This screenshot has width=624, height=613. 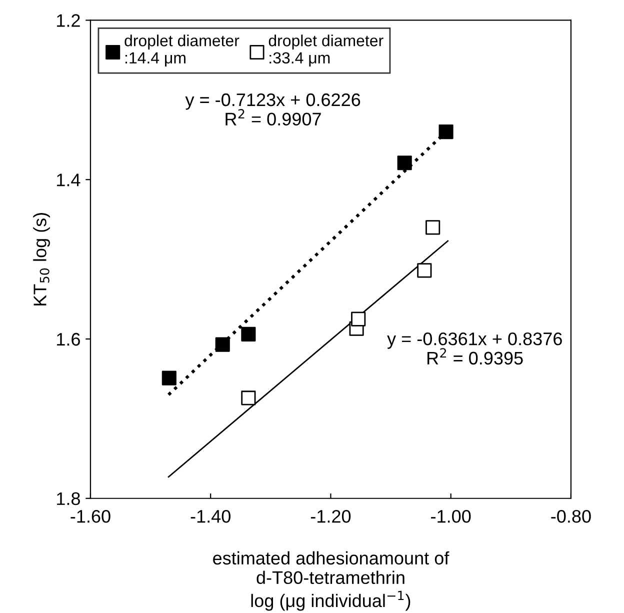 I want to click on x-tick-label: -1.00, so click(x=451, y=516).